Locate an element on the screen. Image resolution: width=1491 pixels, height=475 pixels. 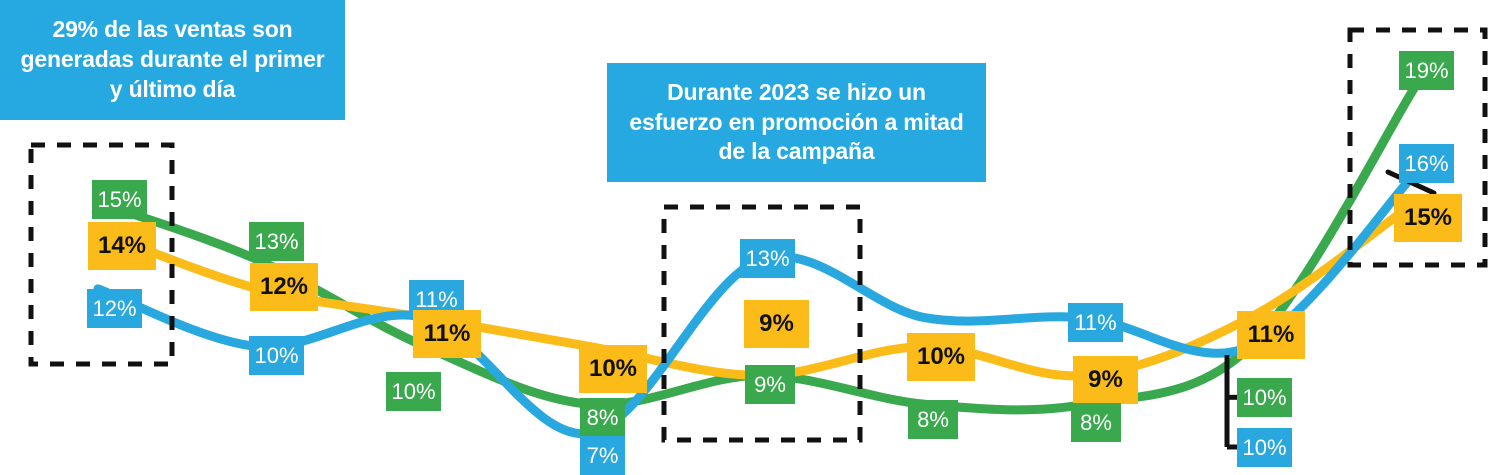
data-label-blue-b5: 13% is located at coordinates (767, 258).